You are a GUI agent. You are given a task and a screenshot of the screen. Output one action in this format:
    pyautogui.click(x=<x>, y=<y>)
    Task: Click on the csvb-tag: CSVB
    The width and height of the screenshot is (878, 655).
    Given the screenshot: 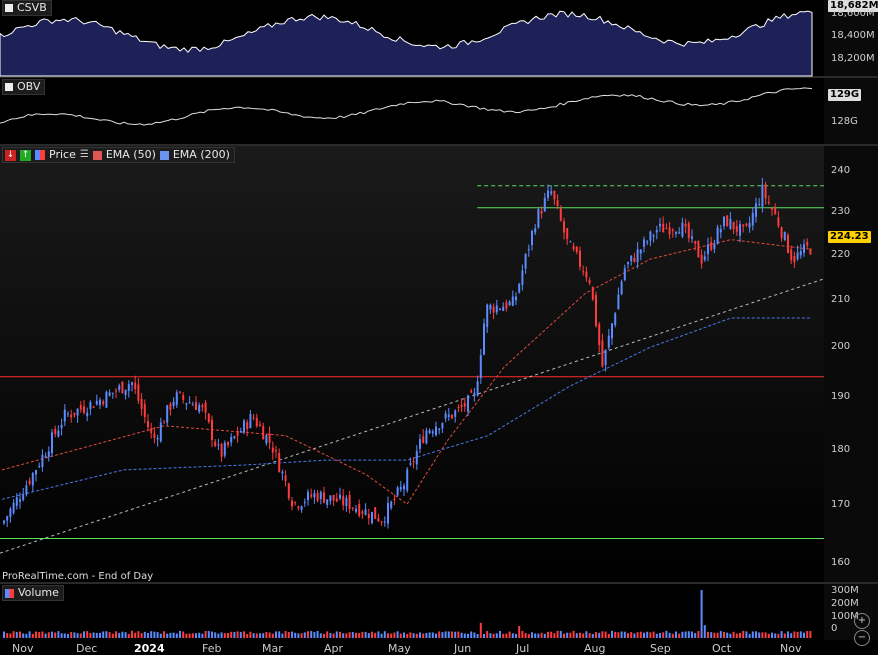 What is the action you would take?
    pyautogui.click(x=27, y=8)
    